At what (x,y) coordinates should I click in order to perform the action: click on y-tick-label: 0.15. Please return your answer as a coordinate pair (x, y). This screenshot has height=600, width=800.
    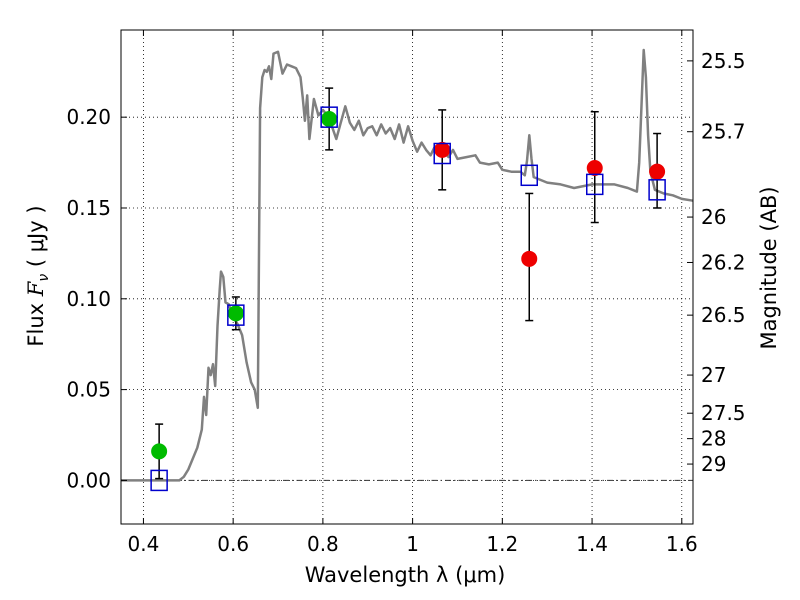
    Looking at the image, I should click on (88, 208).